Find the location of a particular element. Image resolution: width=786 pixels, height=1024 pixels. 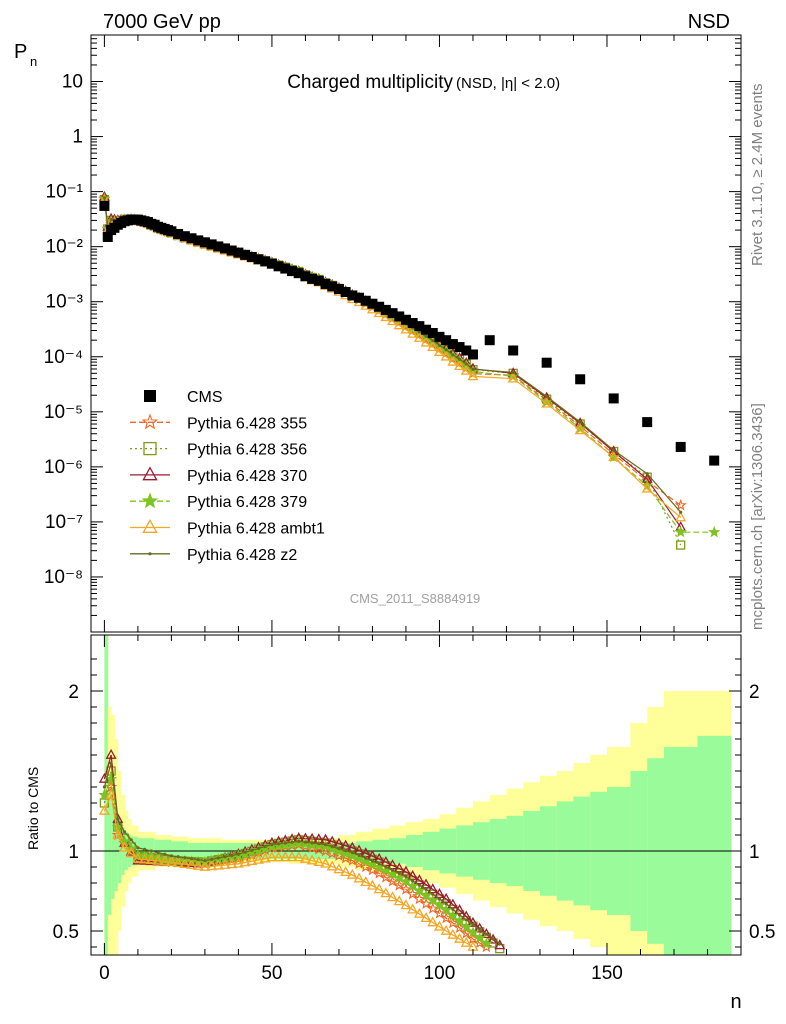

x-tick-label: 50 is located at coordinates (271, 973).